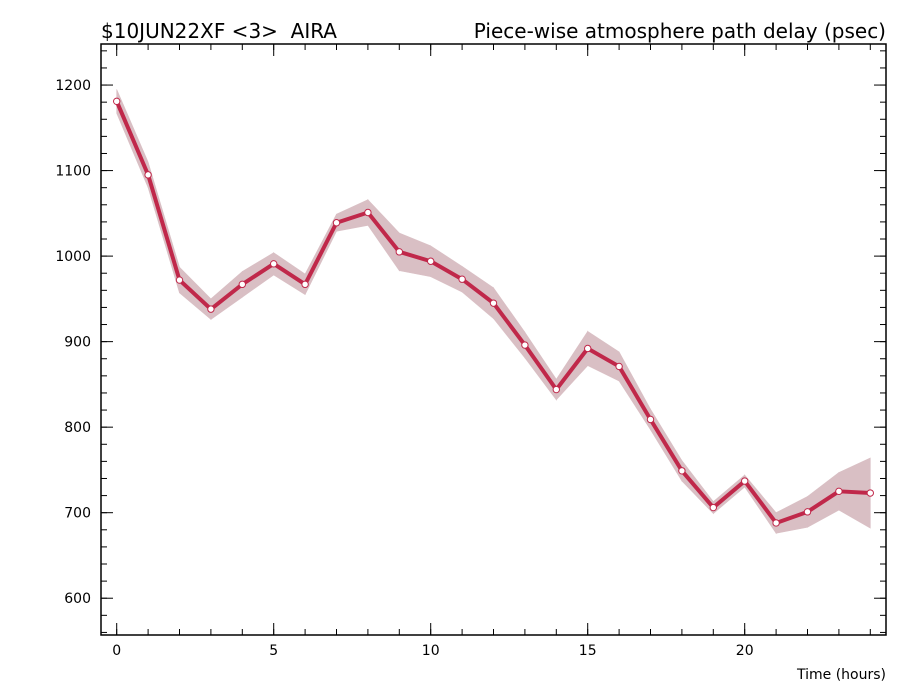 Image resolution: width=905 pixels, height=687 pixels. I want to click on x-axis-label: Time (hours), so click(841, 675).